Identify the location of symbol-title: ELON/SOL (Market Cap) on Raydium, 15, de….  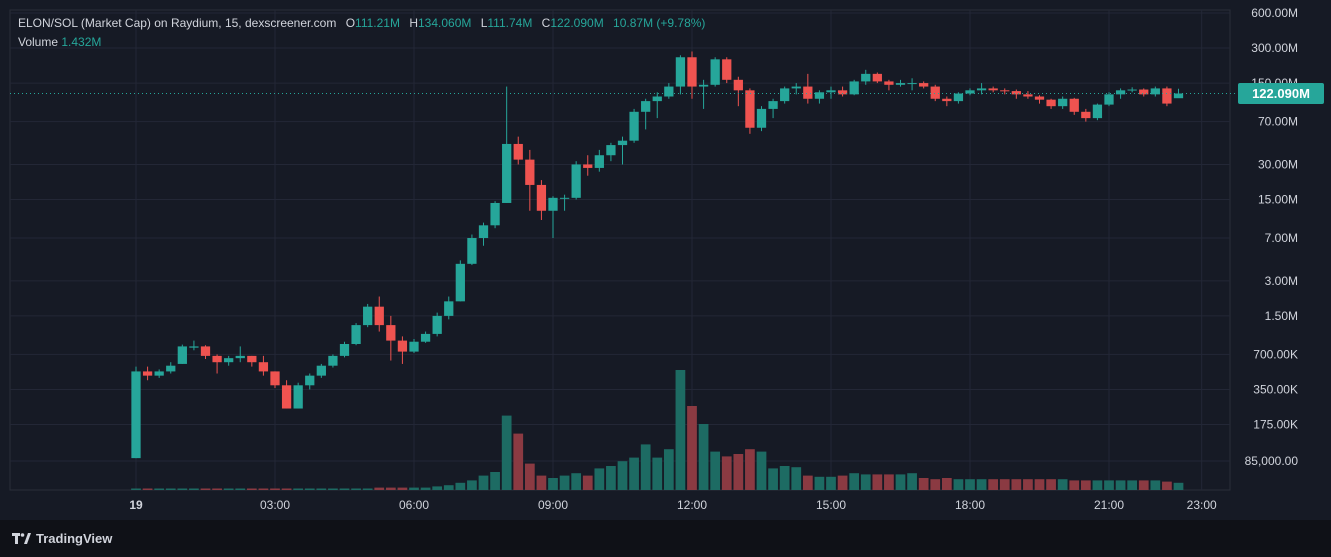
(177, 23).